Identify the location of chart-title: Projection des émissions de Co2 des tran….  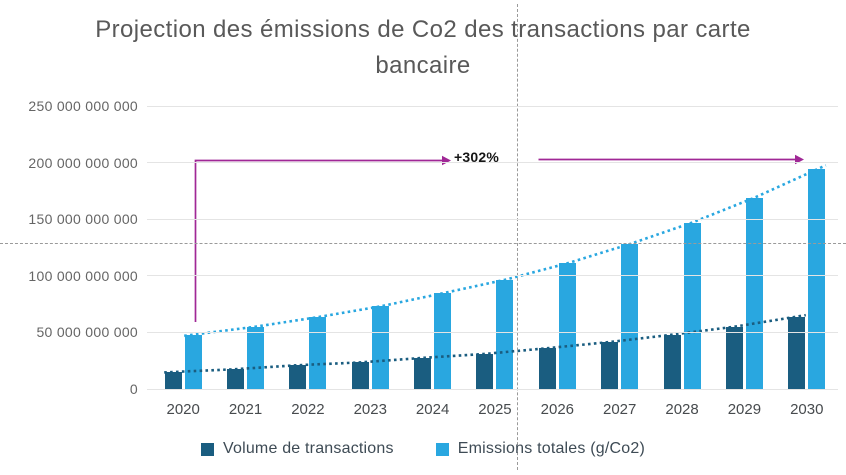
(423, 47).